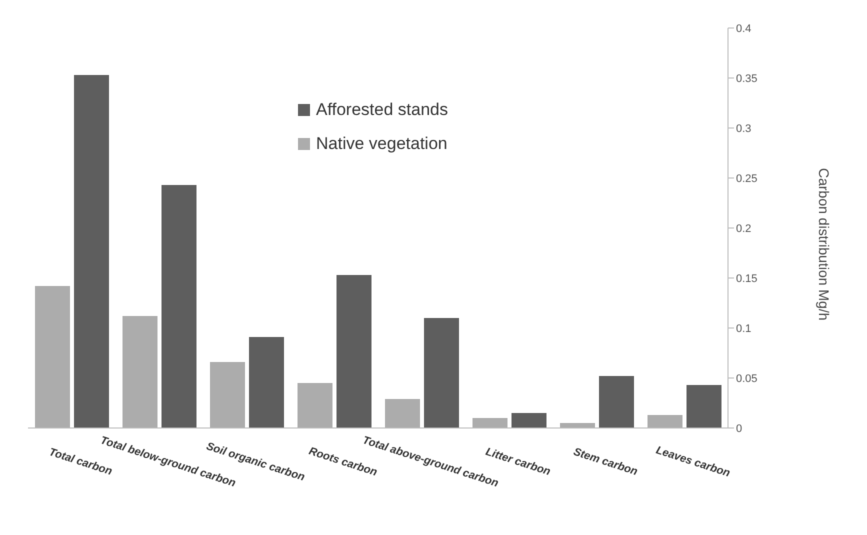 The width and height of the screenshot is (867, 535). I want to click on y-tick-label: 0, so click(739, 428).